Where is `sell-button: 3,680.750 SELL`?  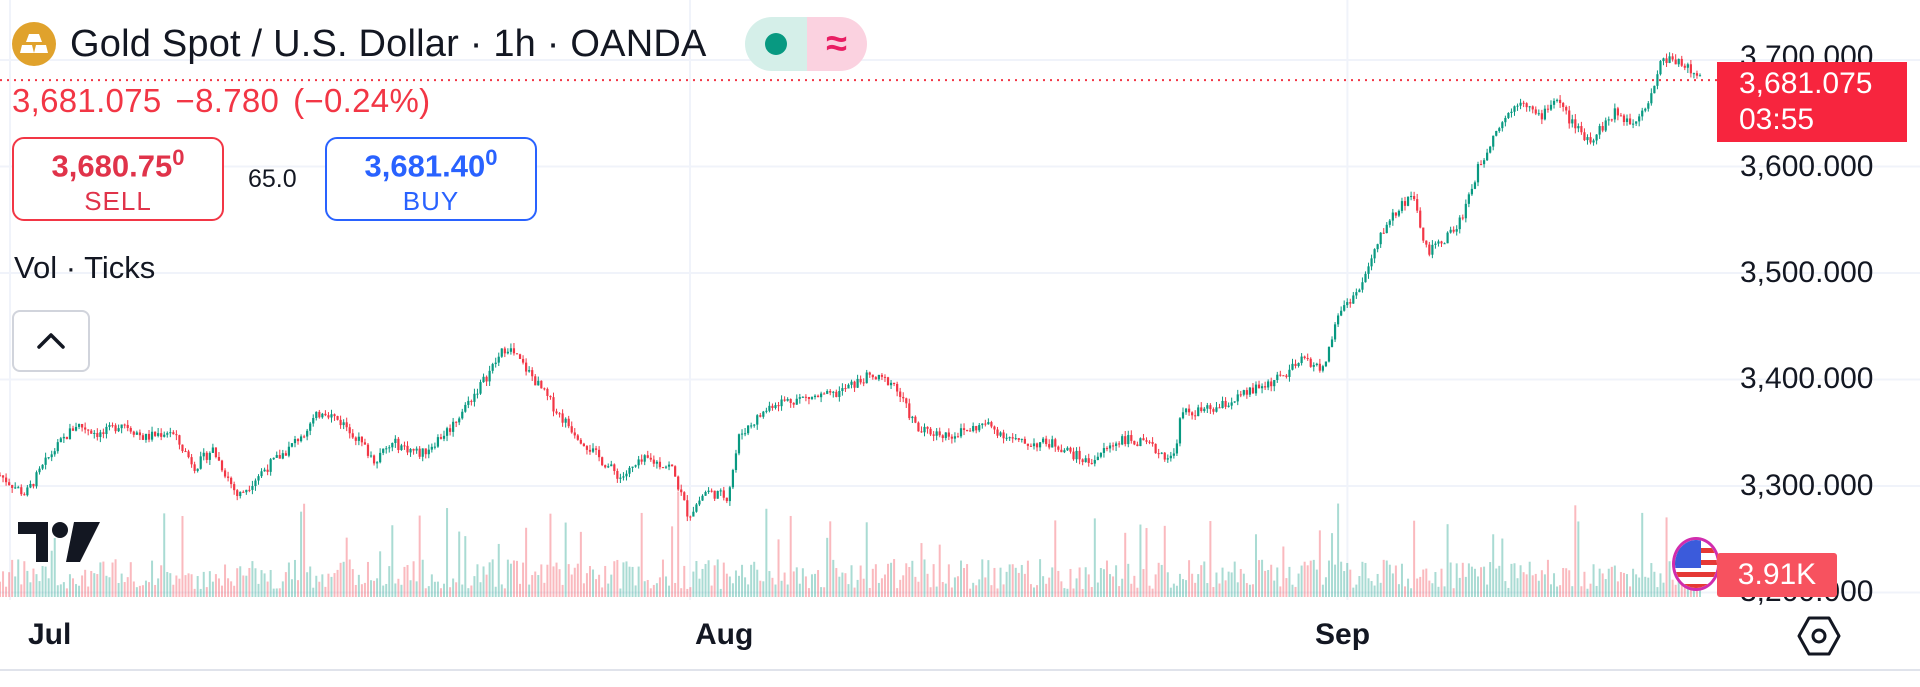 sell-button: 3,680.750 SELL is located at coordinates (118, 179).